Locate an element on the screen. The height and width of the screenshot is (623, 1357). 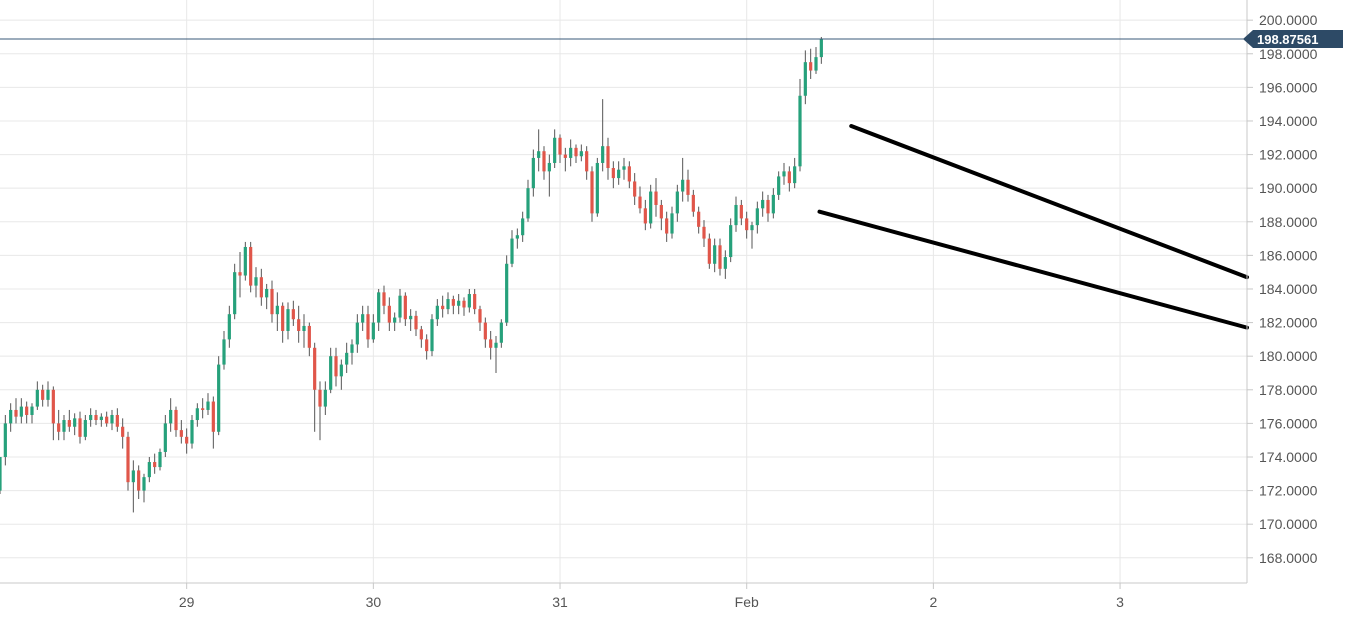
y-tick-label: 196.0000 is located at coordinates (1288, 87).